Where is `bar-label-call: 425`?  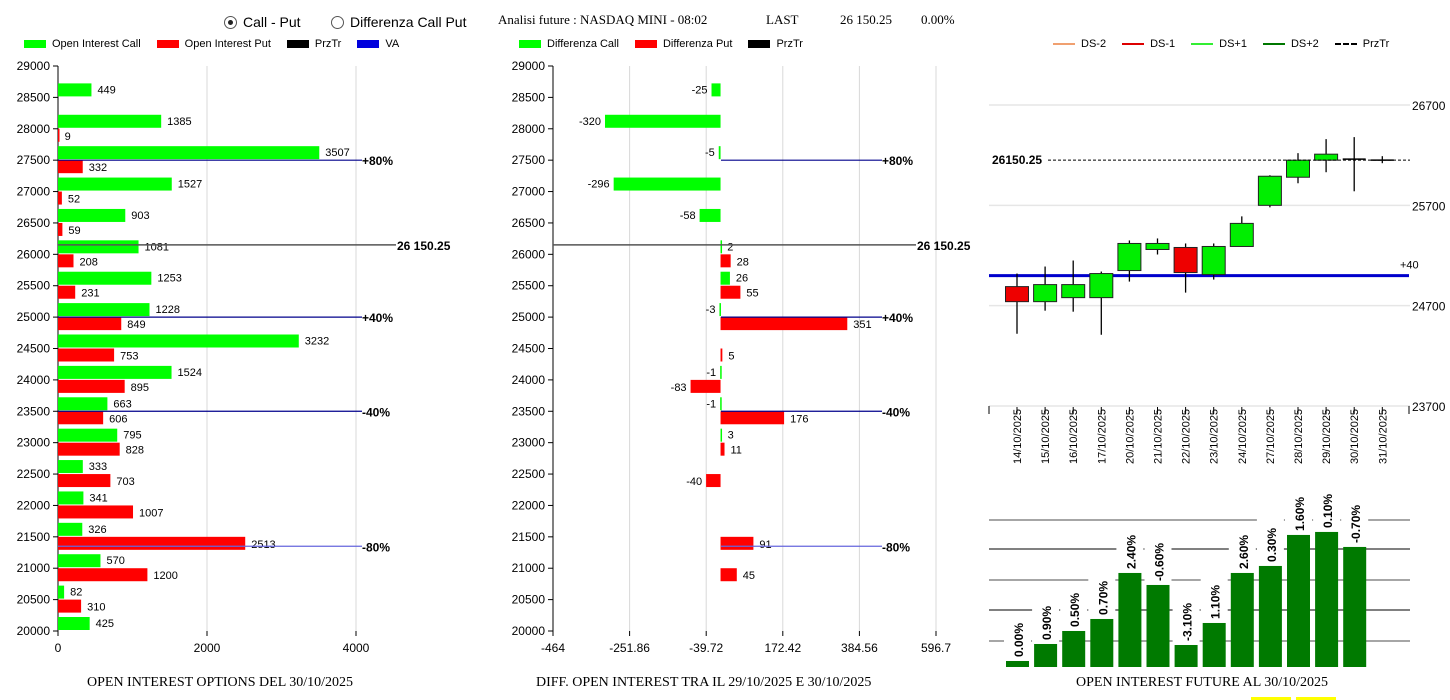
bar-label-call: 425 is located at coordinates (105, 624).